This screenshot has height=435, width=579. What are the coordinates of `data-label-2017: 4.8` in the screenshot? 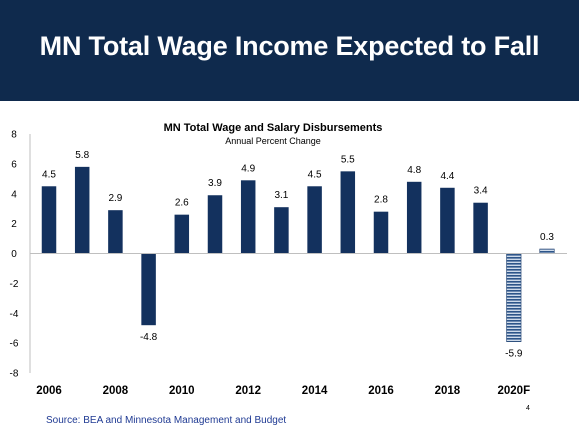 It's located at (414, 170).